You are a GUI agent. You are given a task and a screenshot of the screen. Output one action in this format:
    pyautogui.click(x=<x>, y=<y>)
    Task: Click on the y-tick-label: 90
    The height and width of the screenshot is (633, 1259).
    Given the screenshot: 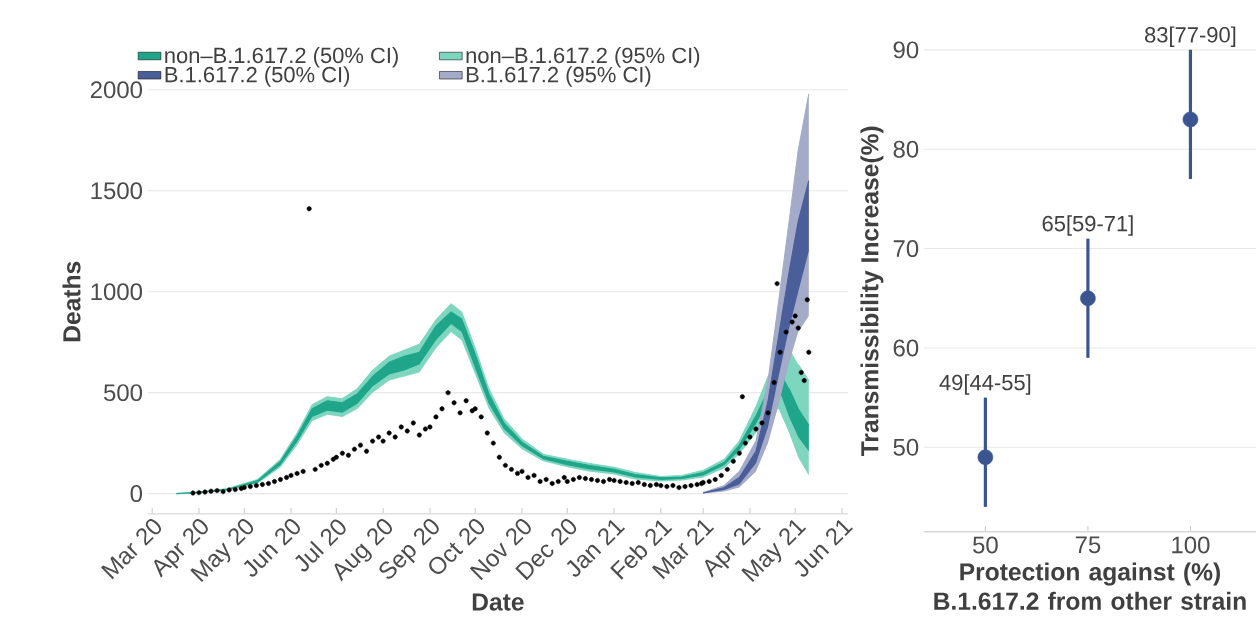 What is the action you would take?
    pyautogui.click(x=906, y=50)
    